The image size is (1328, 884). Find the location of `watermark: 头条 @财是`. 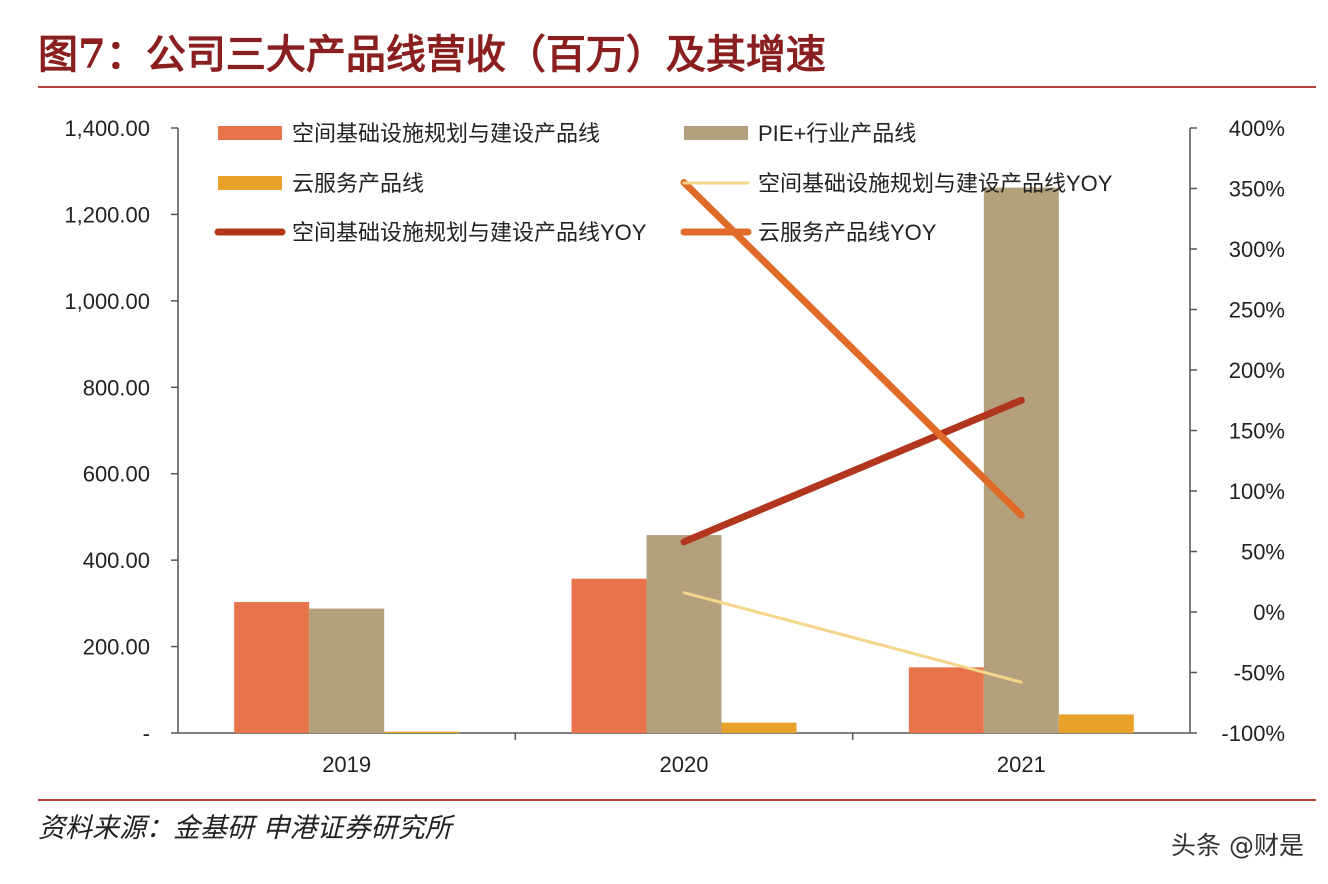

watermark: 头条 @财是 is located at coordinates (1237, 845).